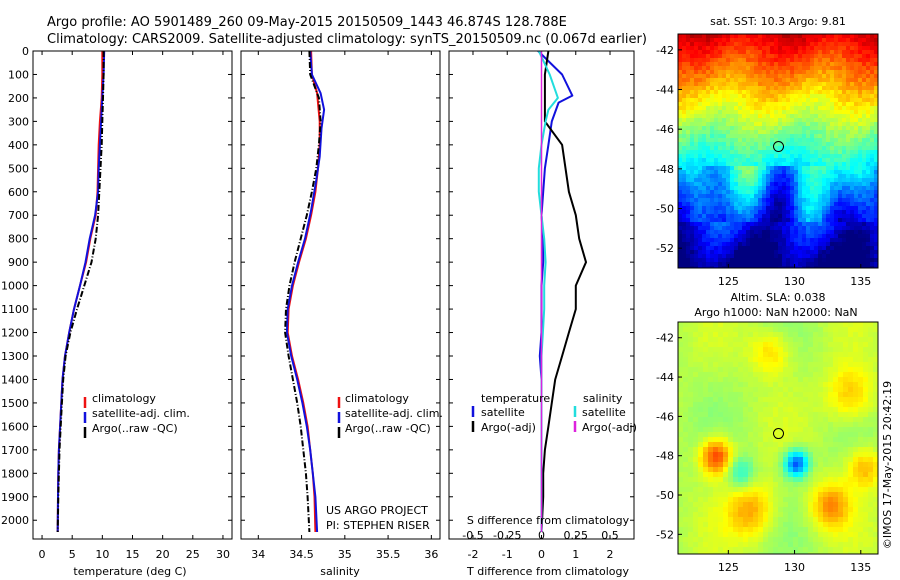  What do you see at coordinates (665, 50) in the screenshot?
I see `lat-tick-label: -42` at bounding box center [665, 50].